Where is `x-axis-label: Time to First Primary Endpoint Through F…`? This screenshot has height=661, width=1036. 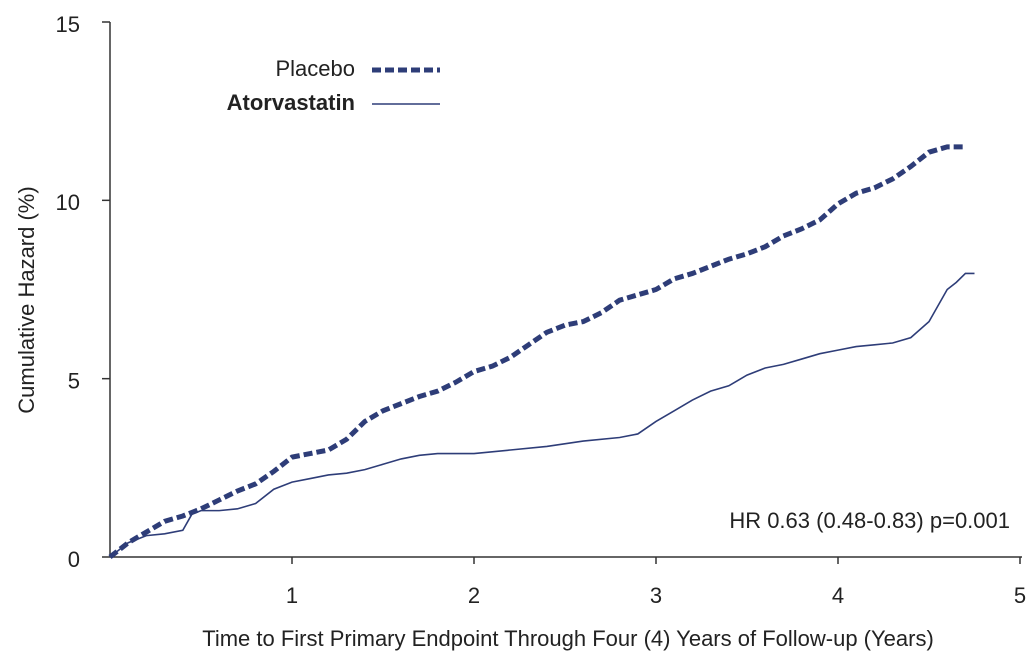 x-axis-label: Time to First Primary Endpoint Through F… is located at coordinates (568, 638).